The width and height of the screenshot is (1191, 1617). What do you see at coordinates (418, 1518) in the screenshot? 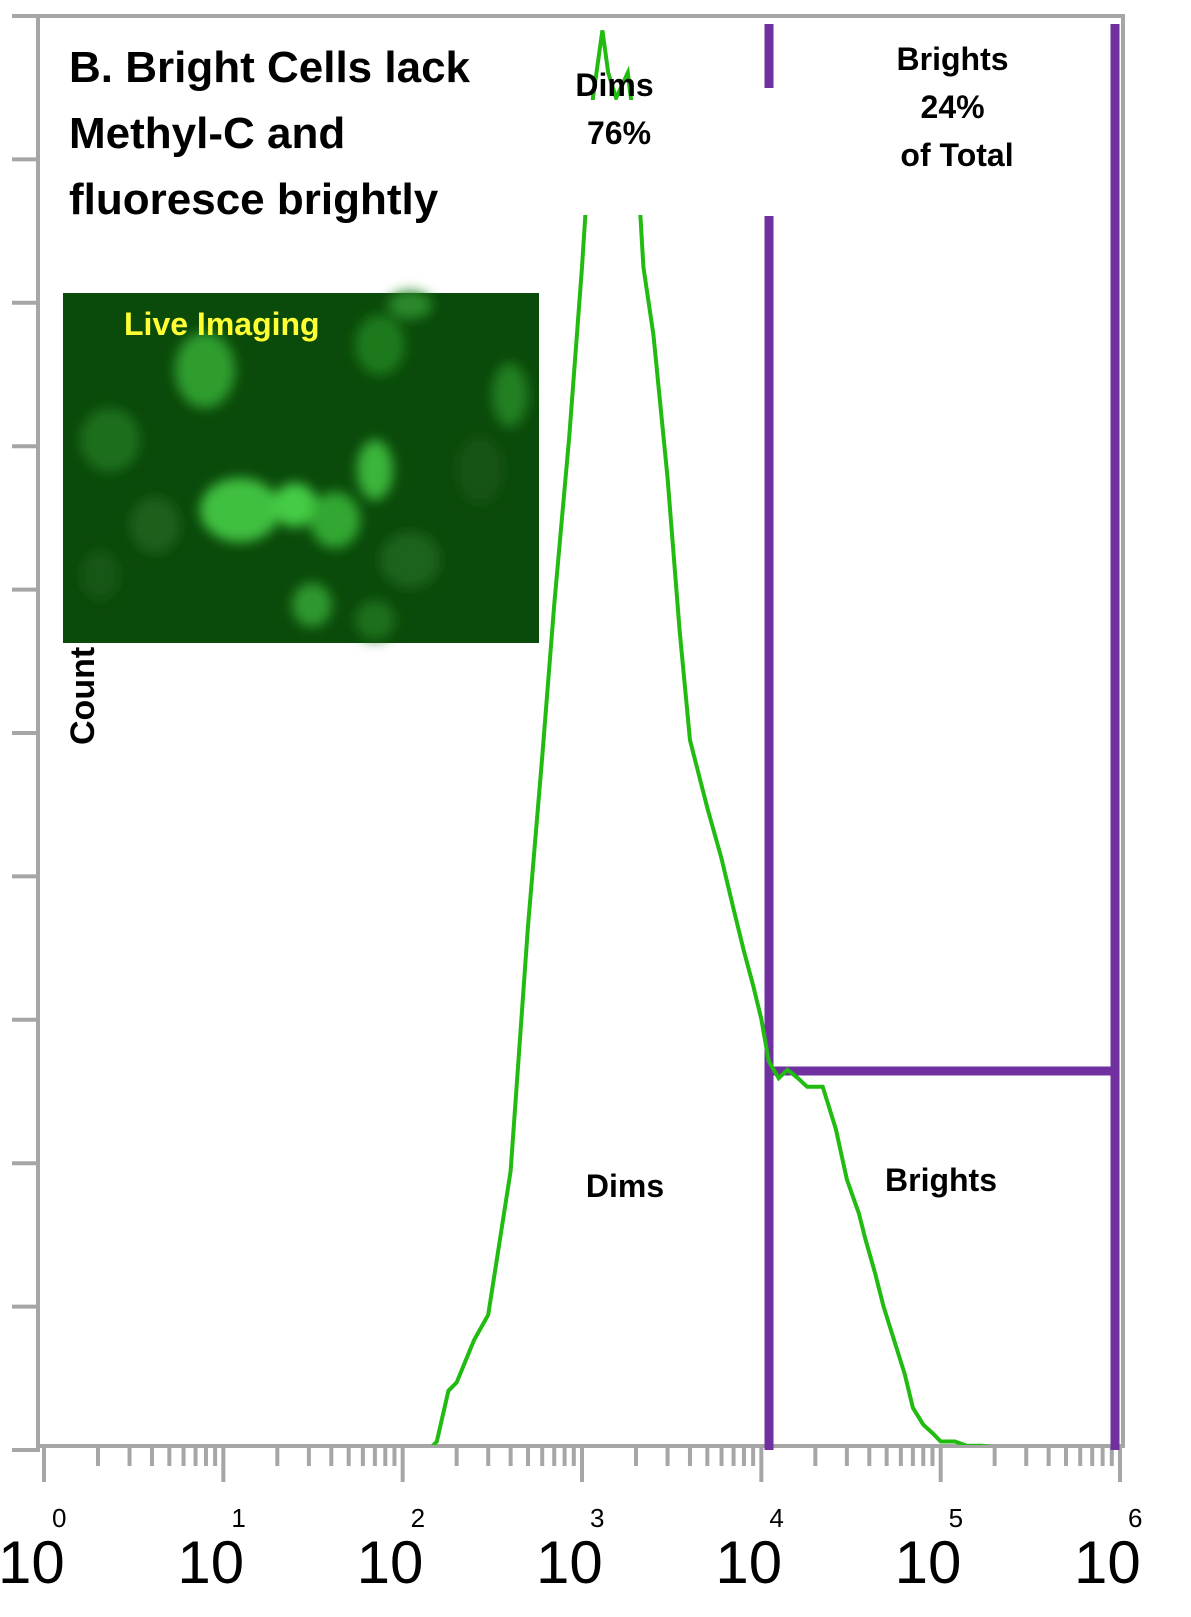
I see `x-tick-exponent: 2` at bounding box center [418, 1518].